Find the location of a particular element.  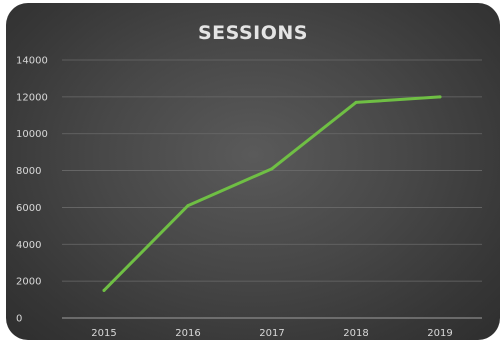

y-axis-ticks: 0 2000 4000 6000 8000 10000 12000 14000 is located at coordinates (32, 190).